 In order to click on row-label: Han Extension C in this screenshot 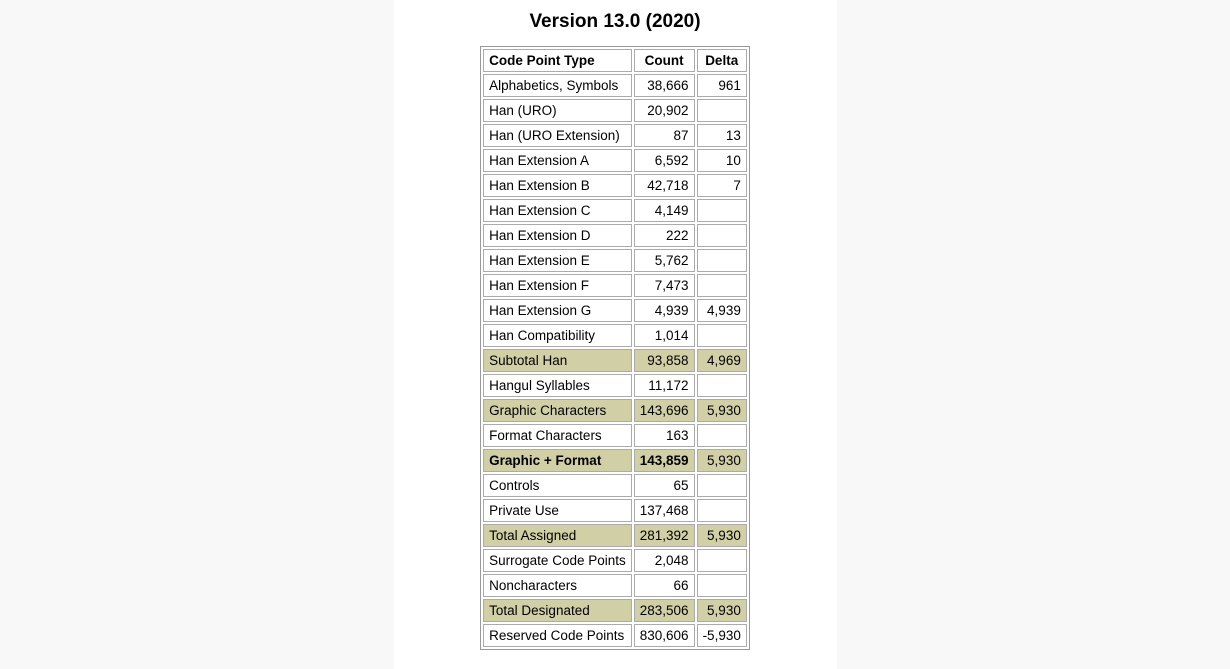, I will do `click(557, 210)`.